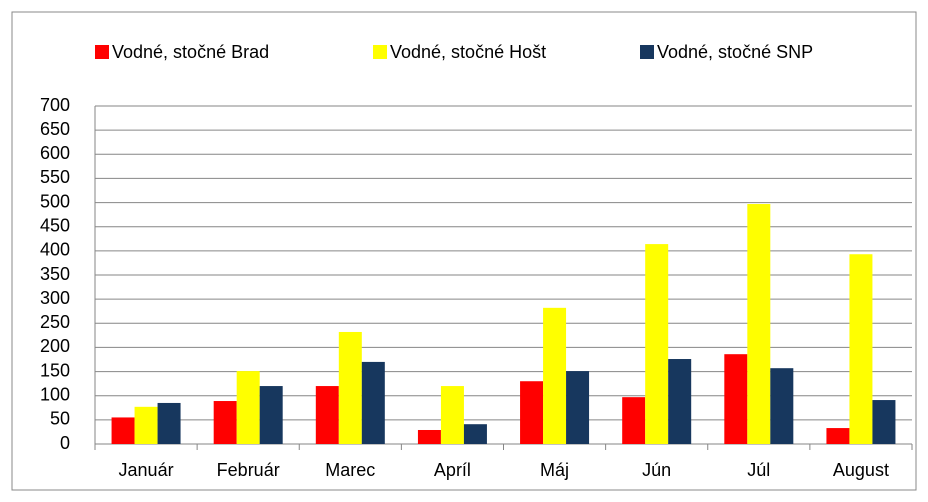  What do you see at coordinates (350, 470) in the screenshot?
I see `x-tick-label: Marec` at bounding box center [350, 470].